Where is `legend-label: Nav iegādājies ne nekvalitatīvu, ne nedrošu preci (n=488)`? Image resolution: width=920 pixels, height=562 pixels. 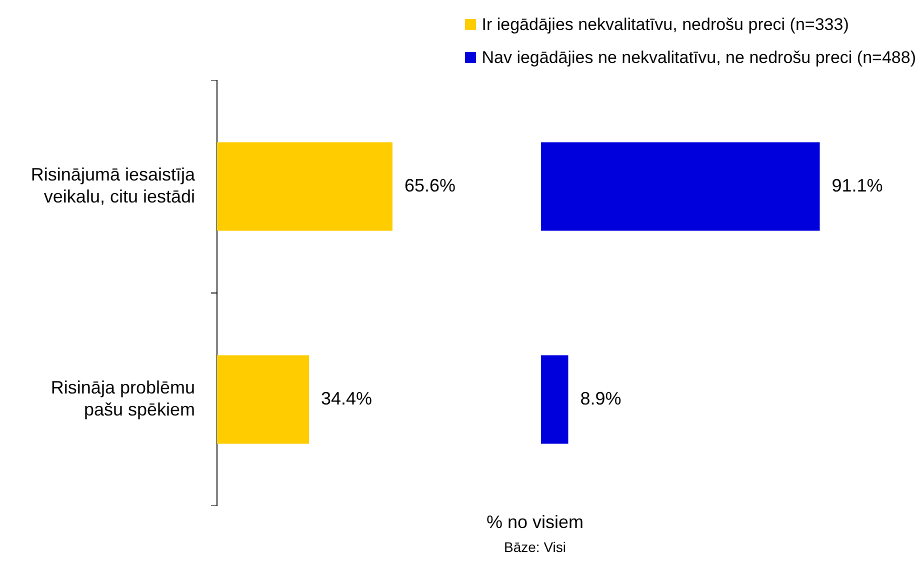
legend-label: Nav iegādājies ne nekvalitatīvu, ne nedrošu preci (n=488) is located at coordinates (699, 58).